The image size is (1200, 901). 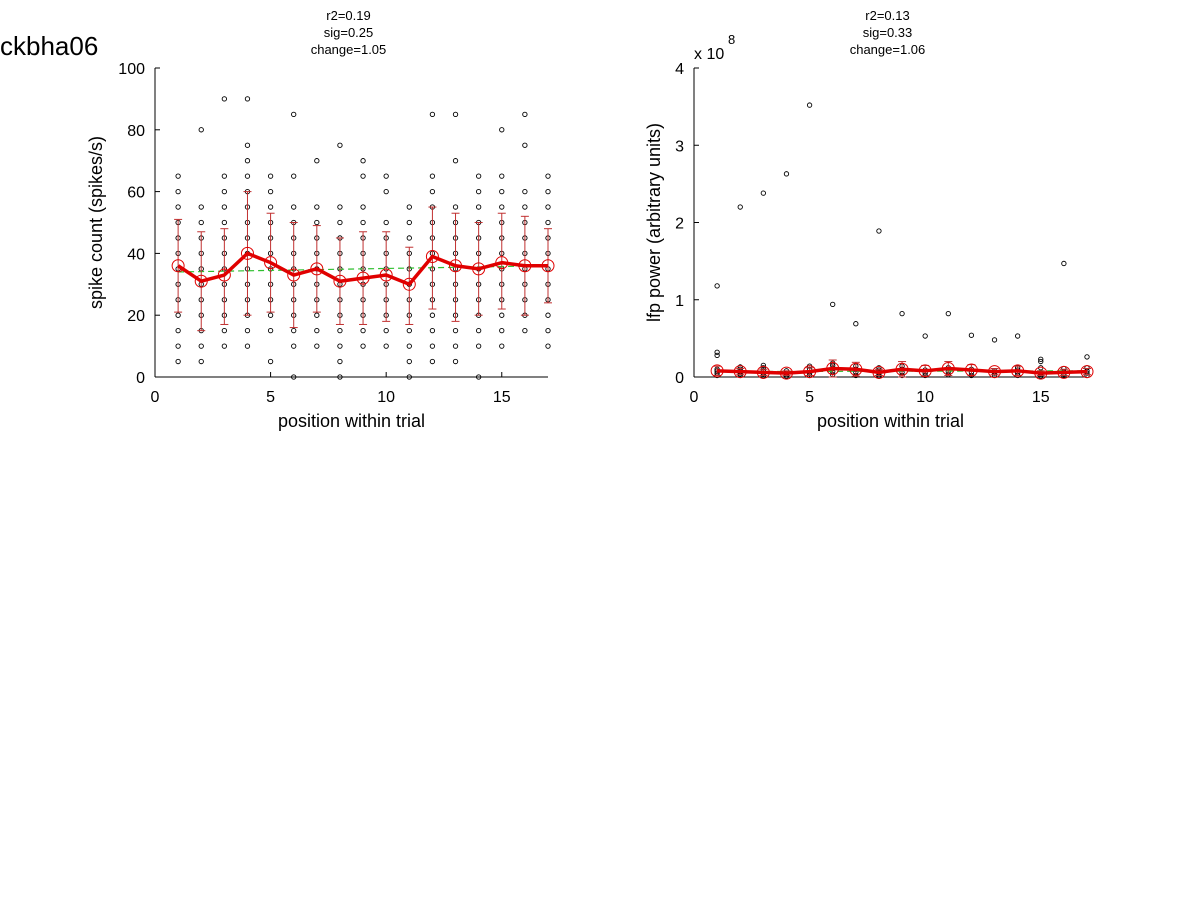 I want to click on y-tick-label: 80, so click(x=136, y=131).